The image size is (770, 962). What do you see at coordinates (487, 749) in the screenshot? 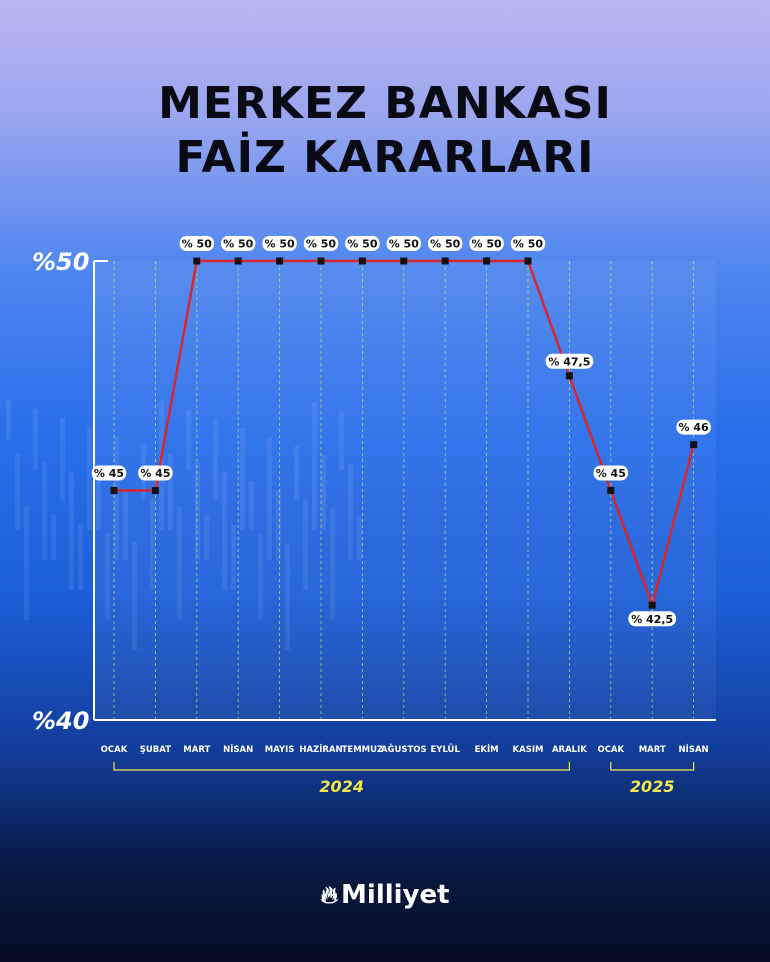
I see `x-tick-label: EKİM` at bounding box center [487, 749].